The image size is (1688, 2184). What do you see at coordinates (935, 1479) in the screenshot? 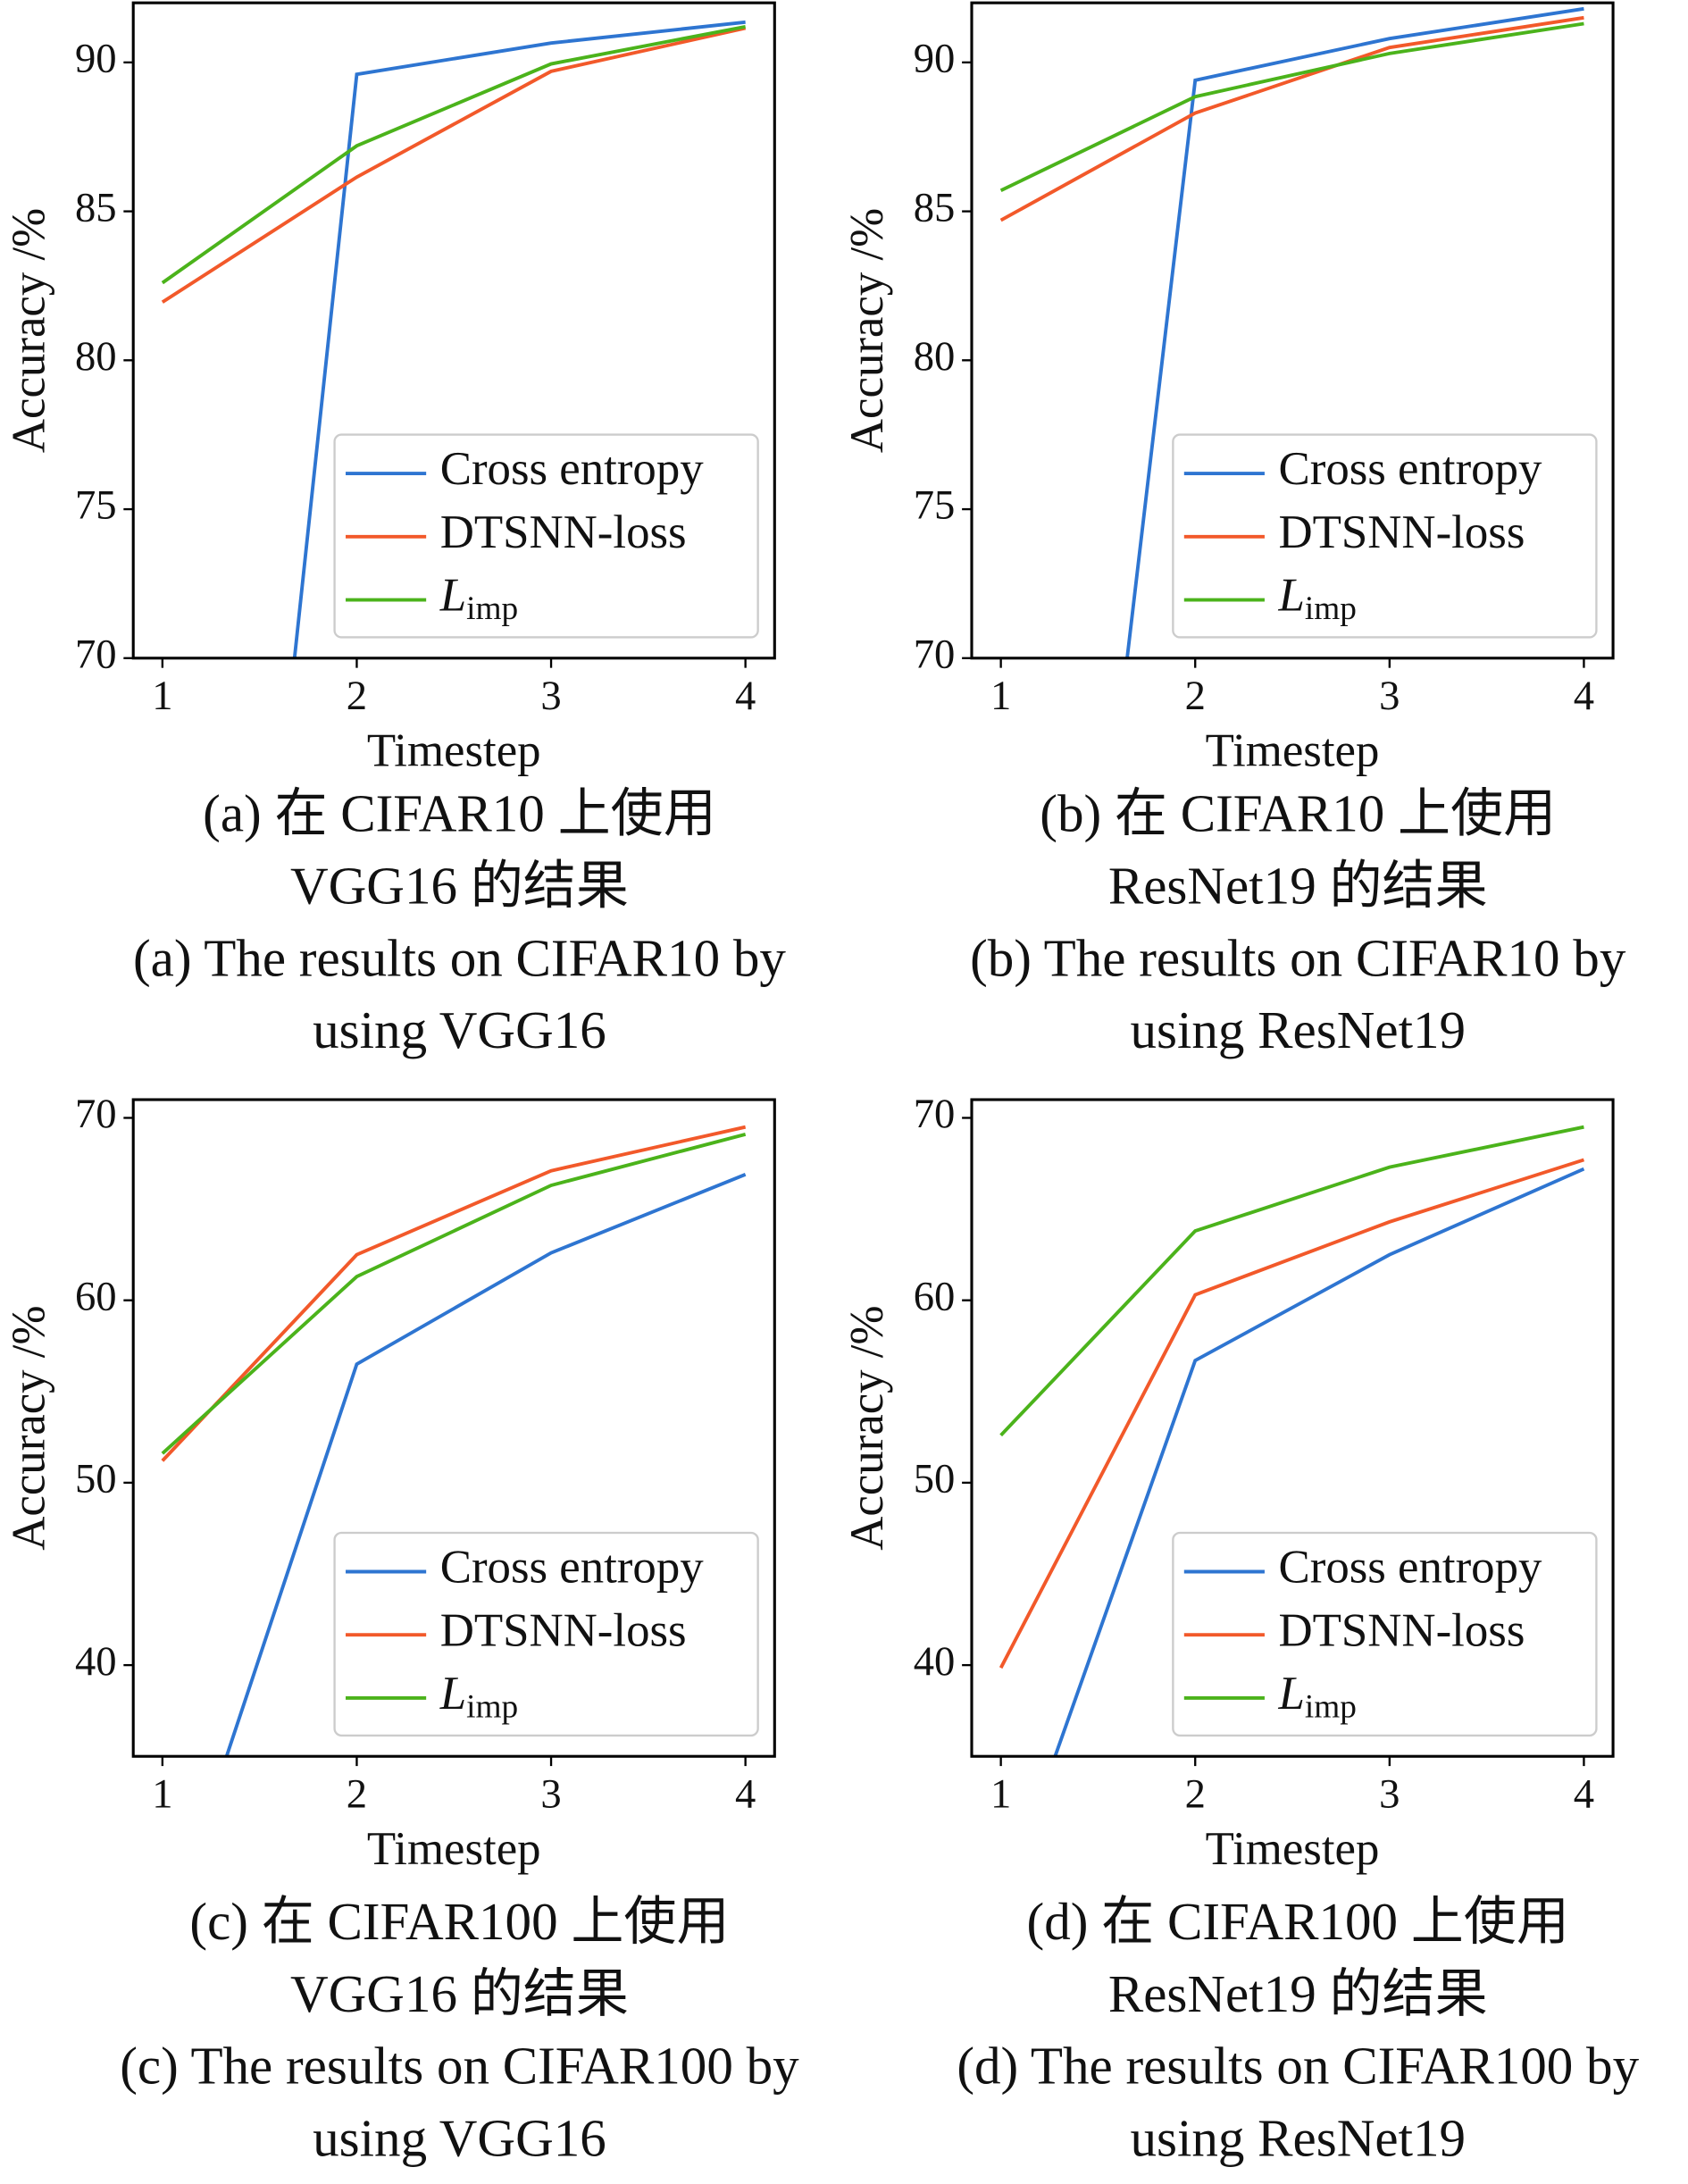
I see `y-tick-label: 50` at bounding box center [935, 1479].